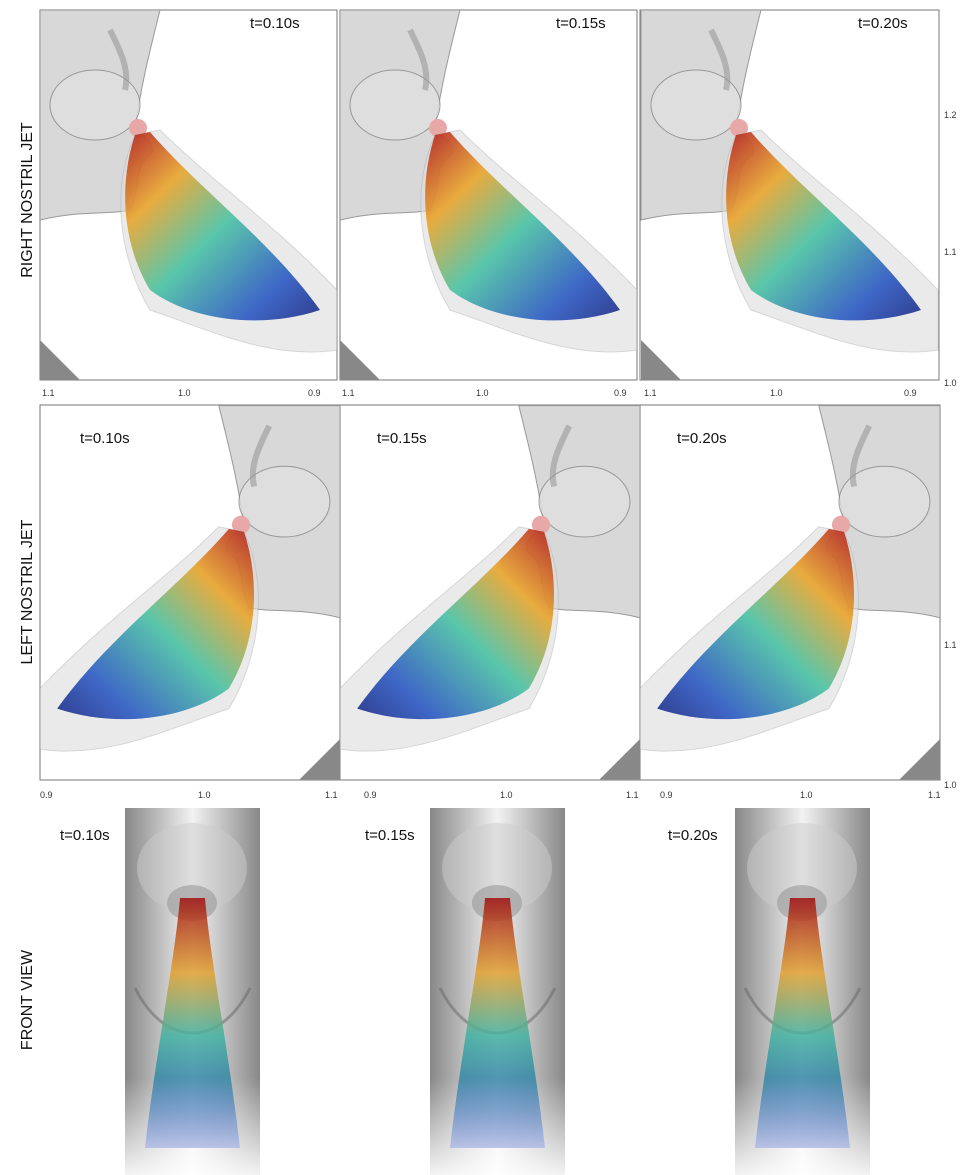  I want to click on row-label: RIGHT NOSTRIL JET, so click(27, 200).